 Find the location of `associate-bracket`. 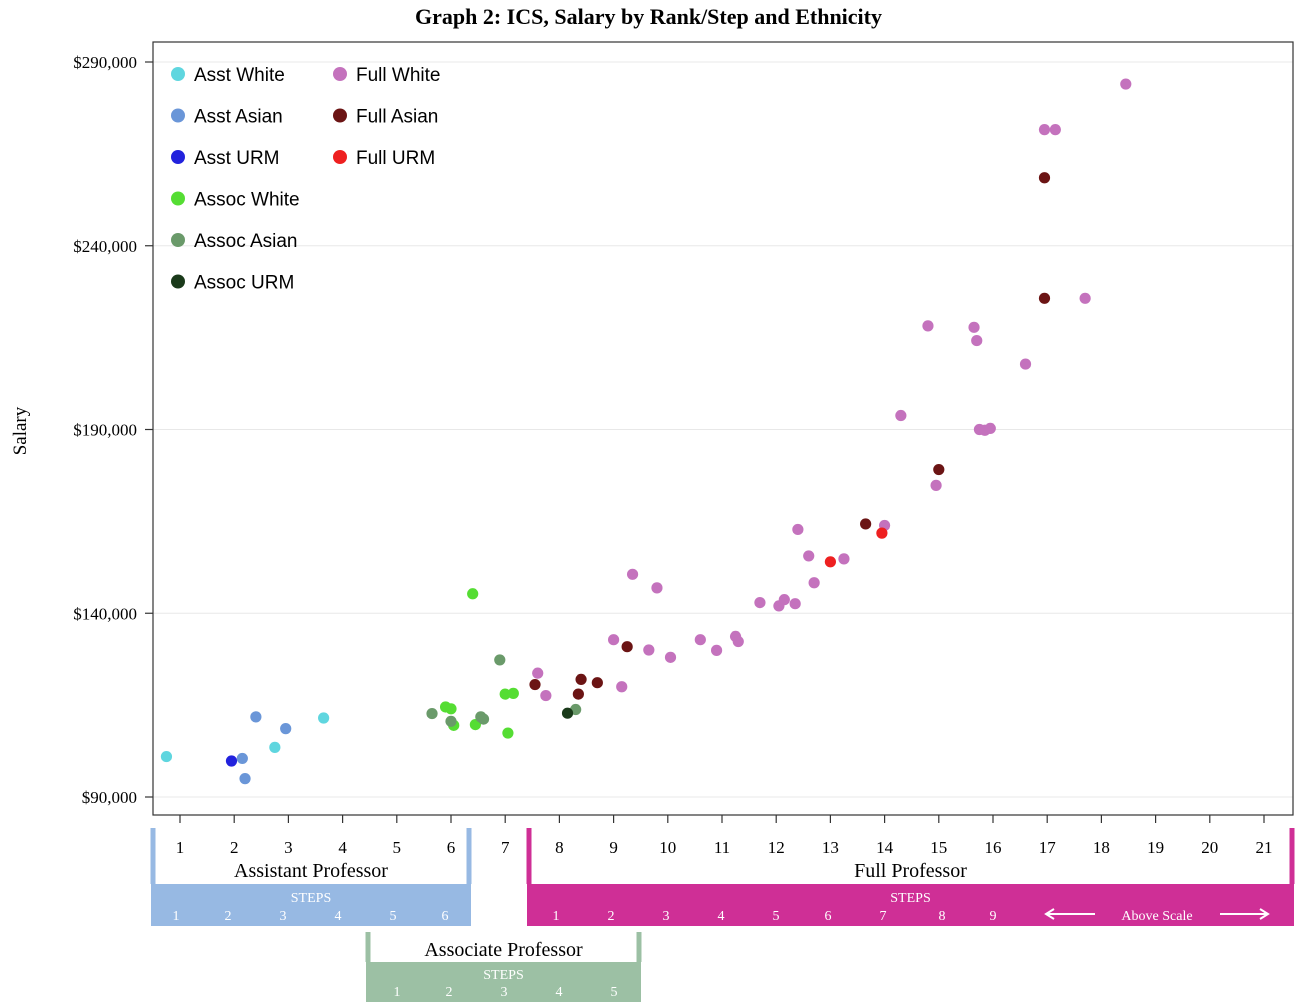

associate-bracket is located at coordinates (503, 947).